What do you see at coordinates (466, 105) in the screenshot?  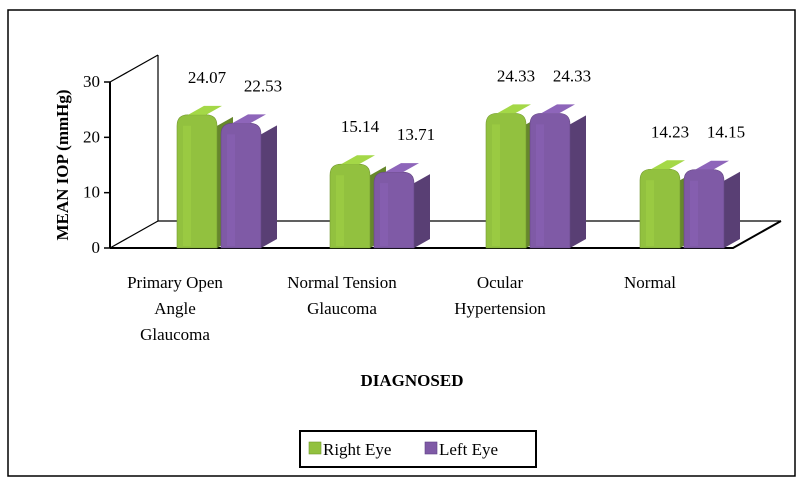 I see `data-labels: 24.07 22.53 15.14 13.71 24.33 24.33 14.23 14.15` at bounding box center [466, 105].